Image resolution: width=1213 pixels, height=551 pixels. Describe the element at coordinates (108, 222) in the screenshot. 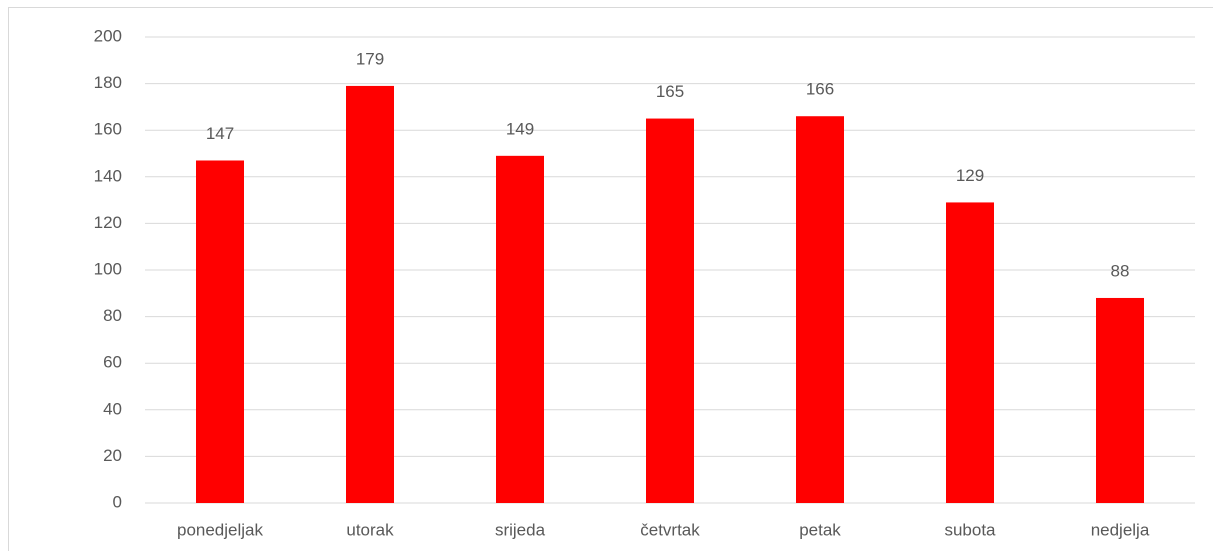

I see `y-tick-label: 120` at that location.